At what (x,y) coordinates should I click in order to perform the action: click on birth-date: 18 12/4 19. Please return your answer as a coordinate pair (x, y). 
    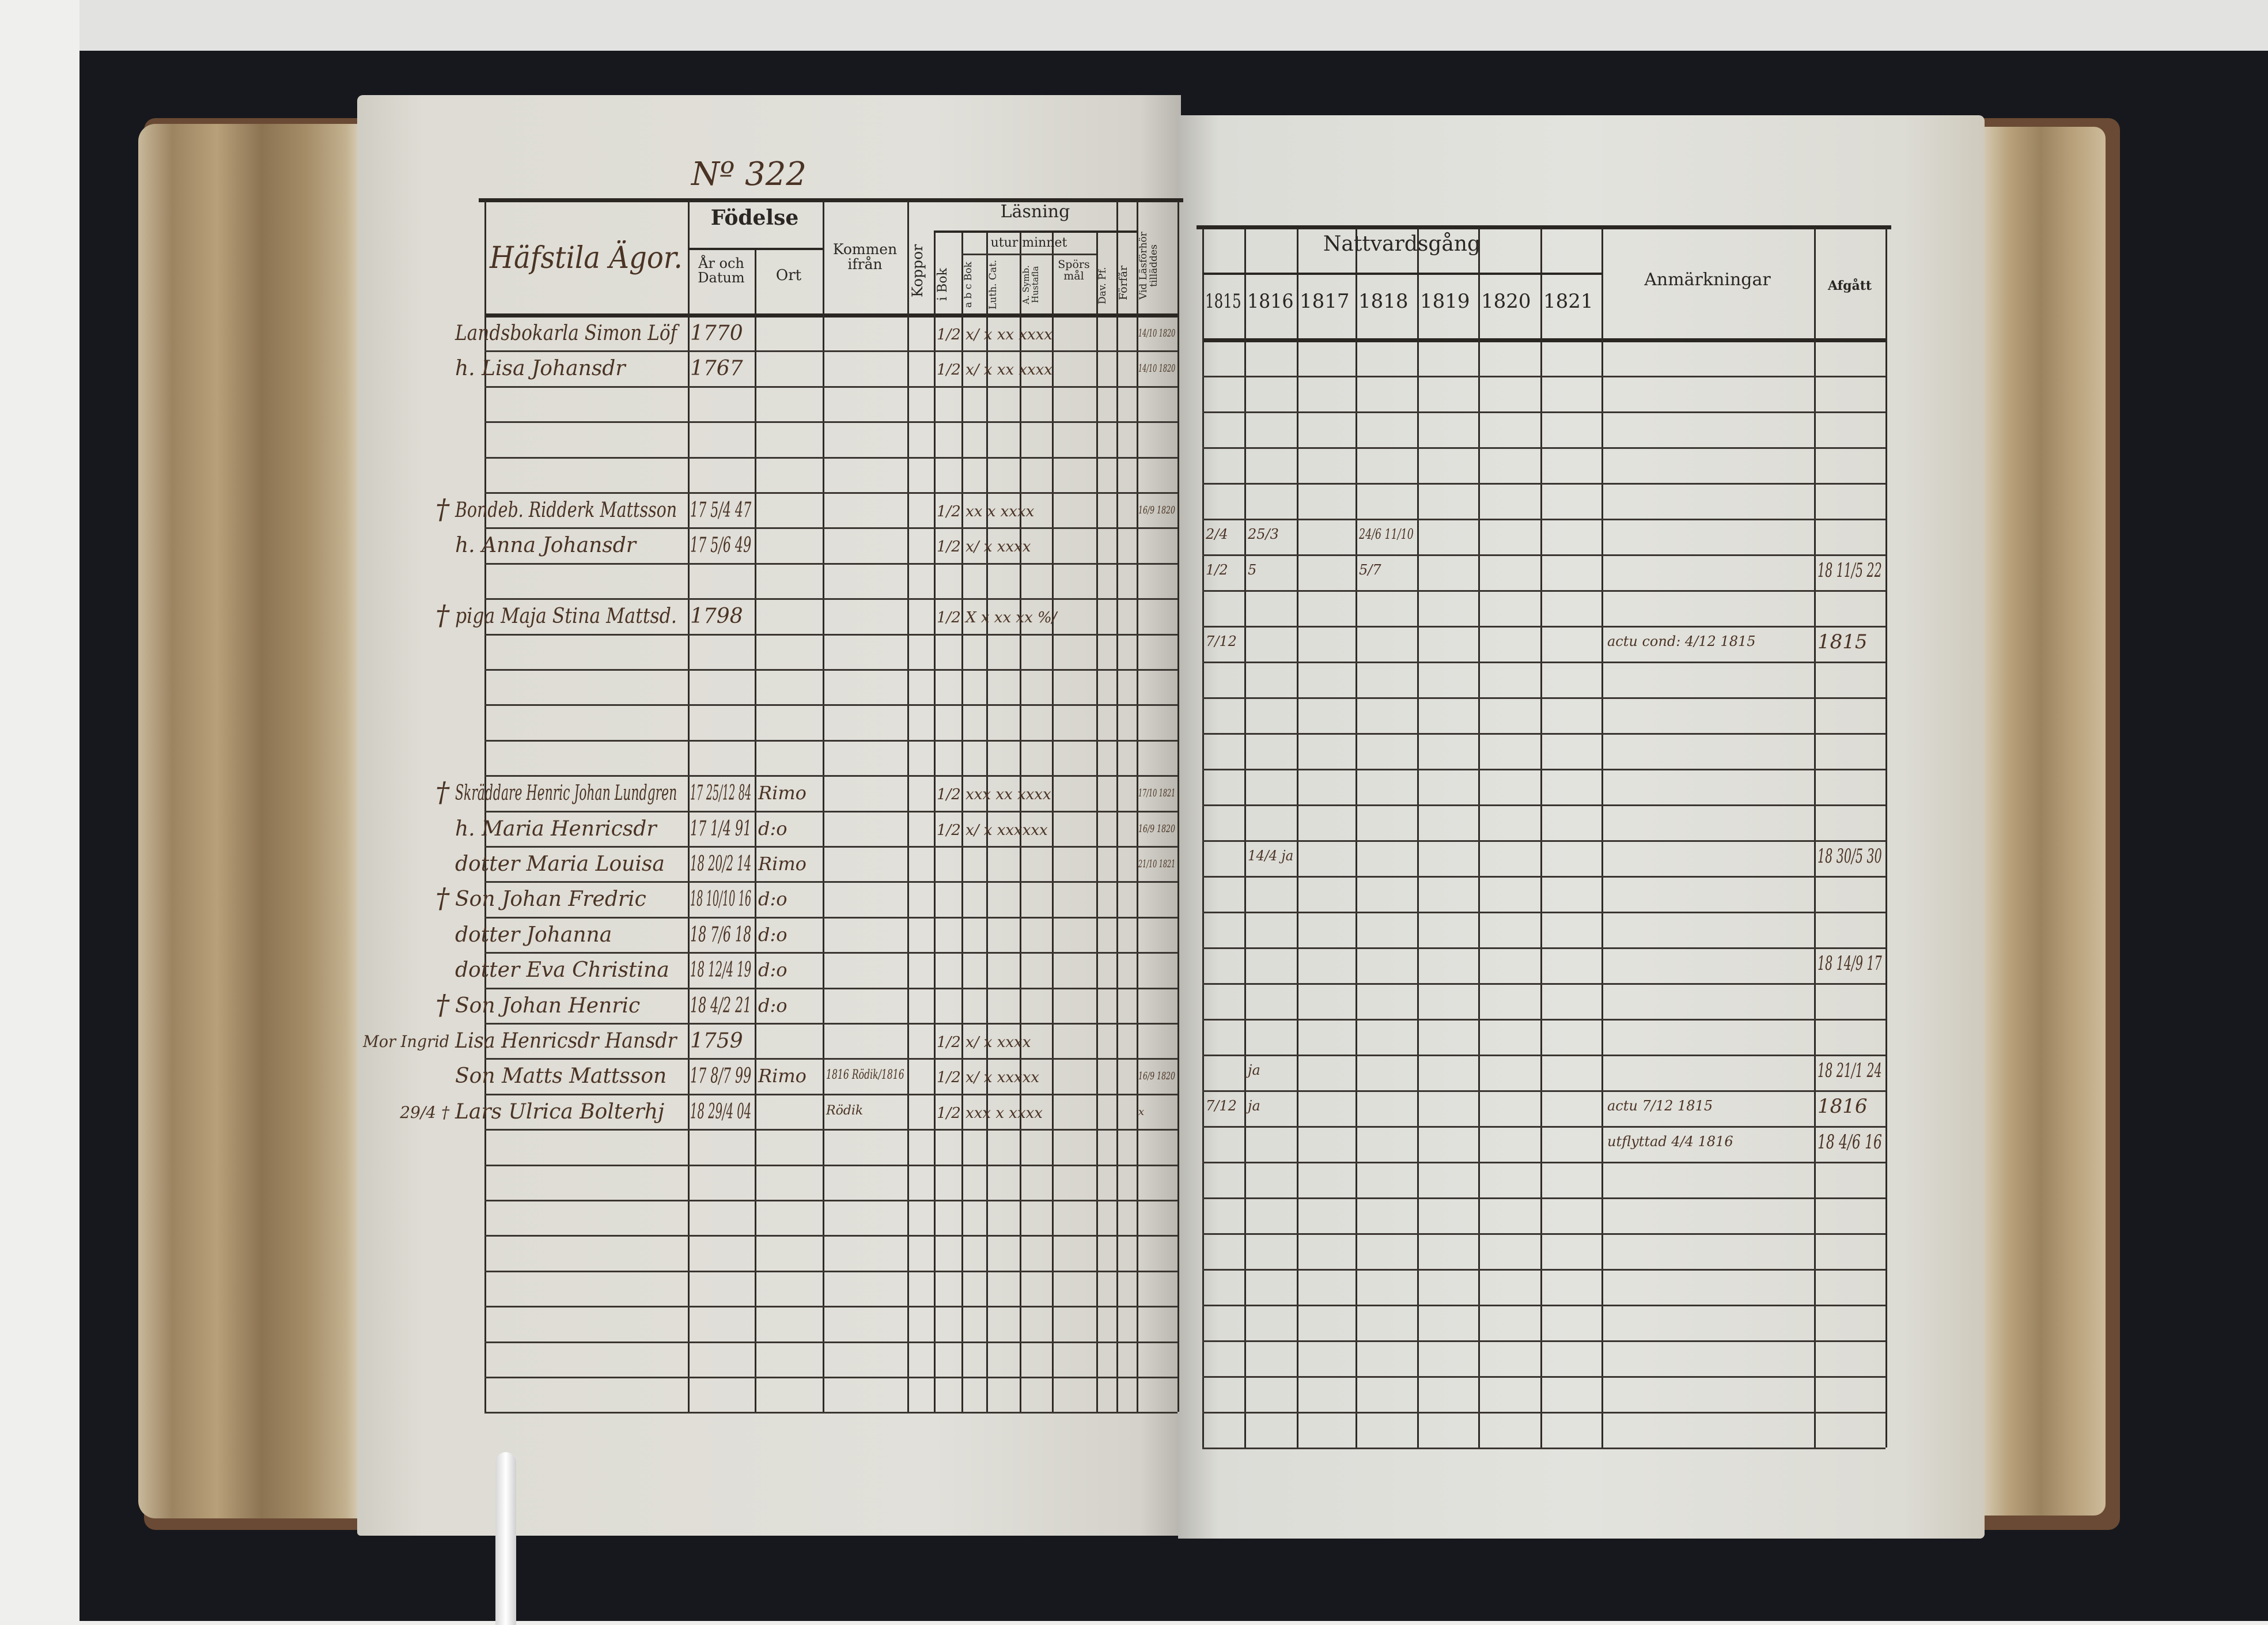
    Looking at the image, I should click on (721, 970).